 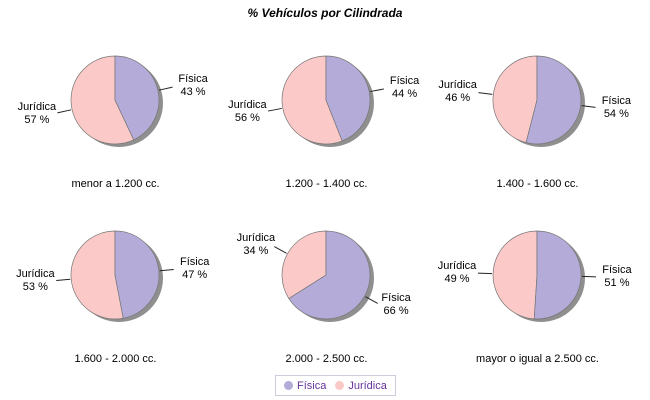 I want to click on juridica-value-label: 56 %, so click(x=247, y=117).